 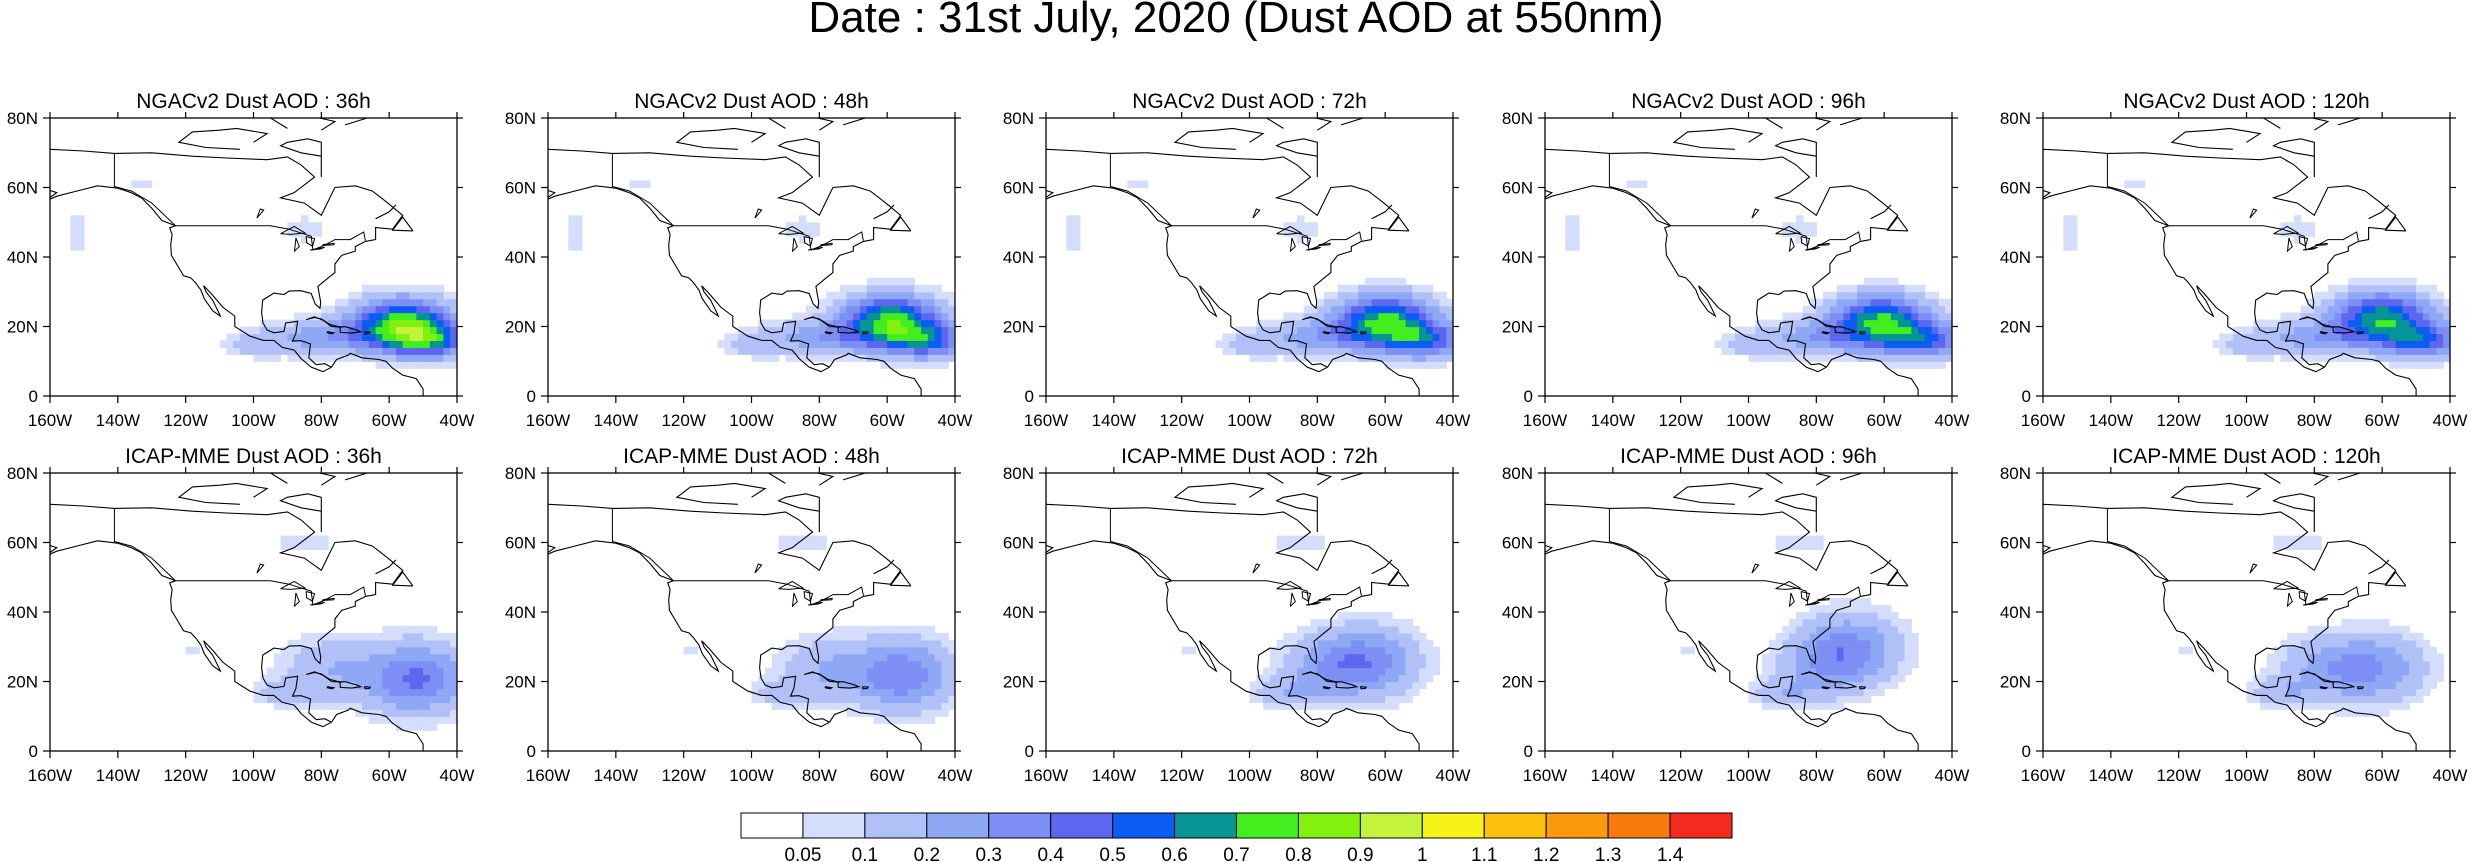 I want to click on lake-outline, so click(x=296, y=600).